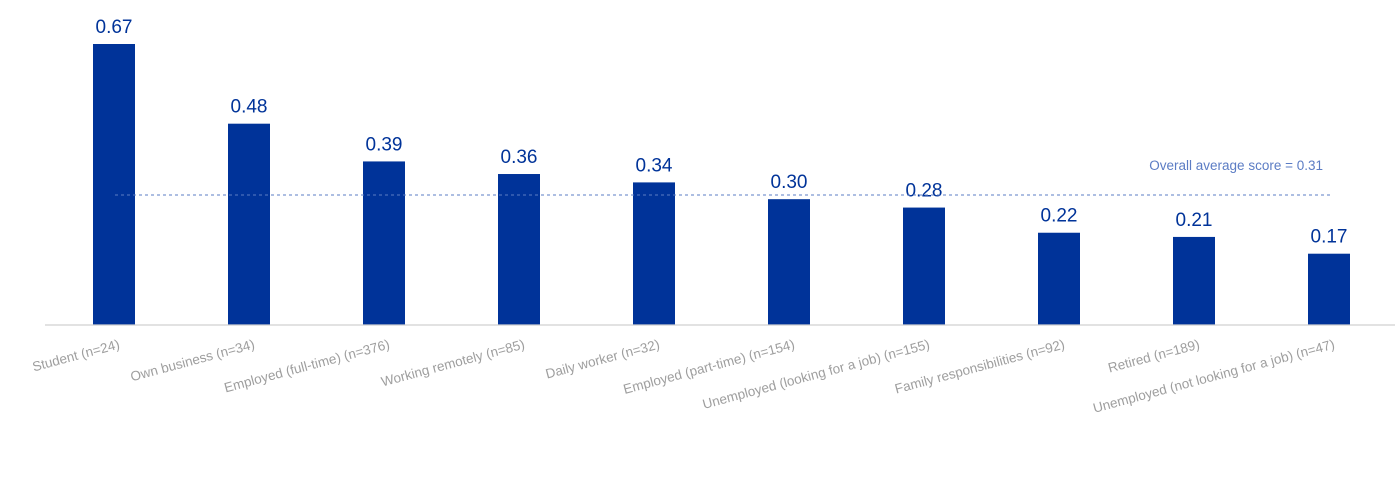 The width and height of the screenshot is (1400, 490). I want to click on bar-value-label: 0.34, so click(654, 165).